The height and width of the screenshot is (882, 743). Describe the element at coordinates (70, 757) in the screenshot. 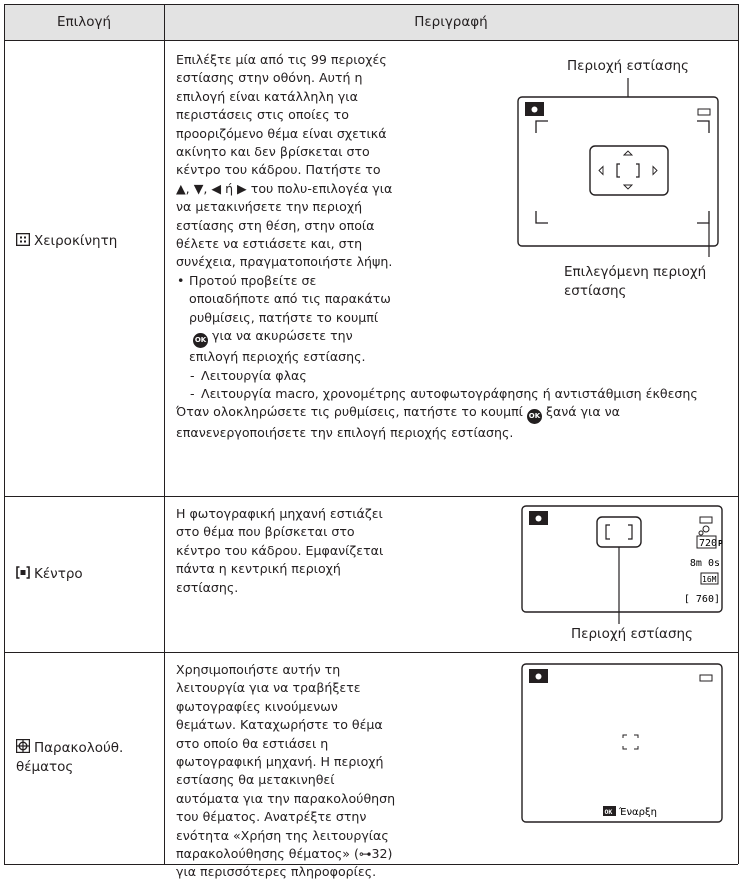

I see `option-label: Παρακολούθ. θέματος` at that location.